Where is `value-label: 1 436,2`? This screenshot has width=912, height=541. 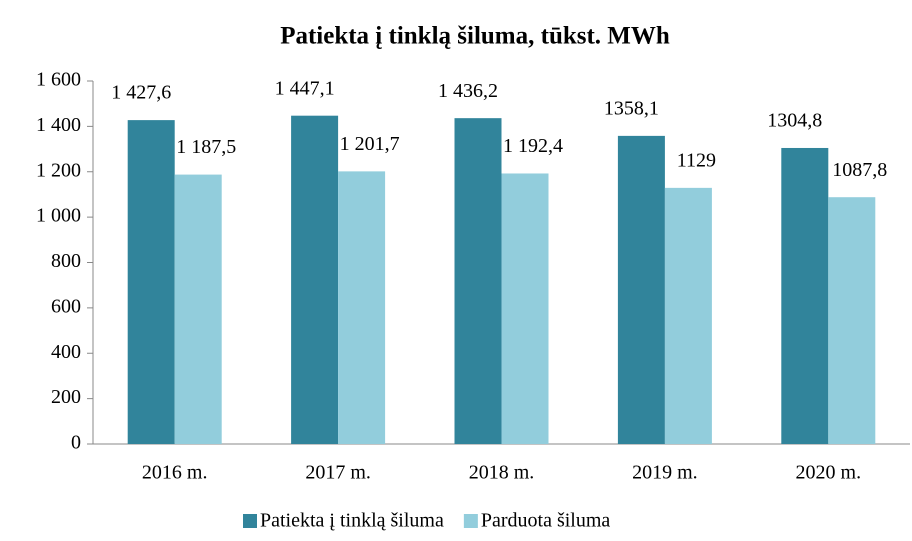
value-label: 1 436,2 is located at coordinates (468, 91).